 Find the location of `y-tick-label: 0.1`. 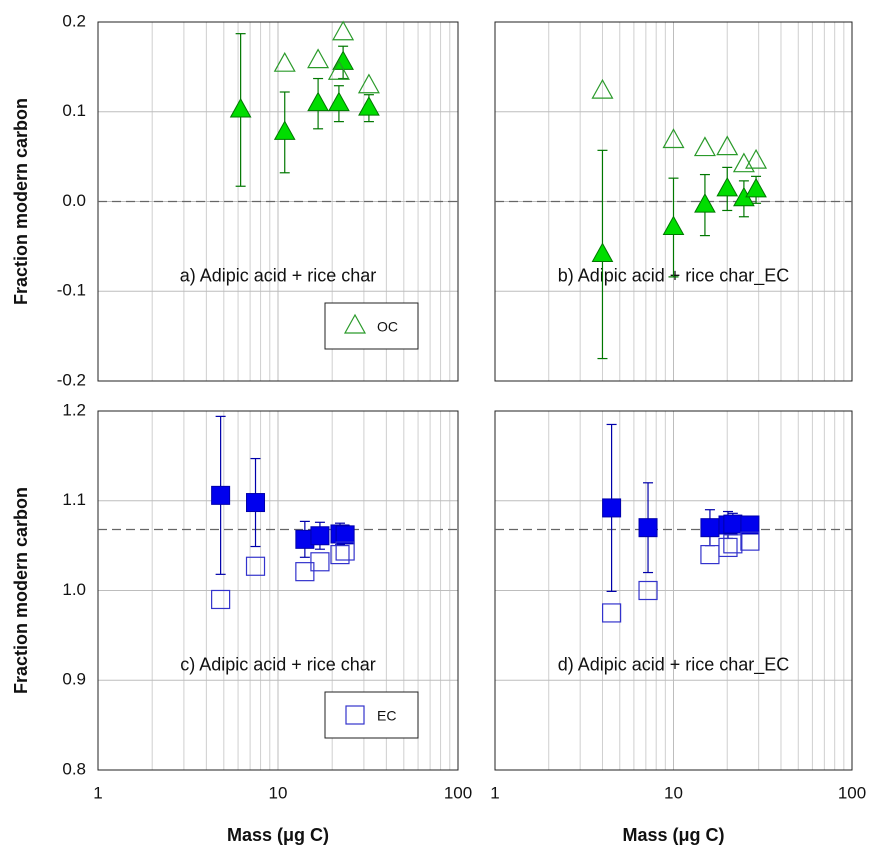

y-tick-label: 0.1 is located at coordinates (74, 110).